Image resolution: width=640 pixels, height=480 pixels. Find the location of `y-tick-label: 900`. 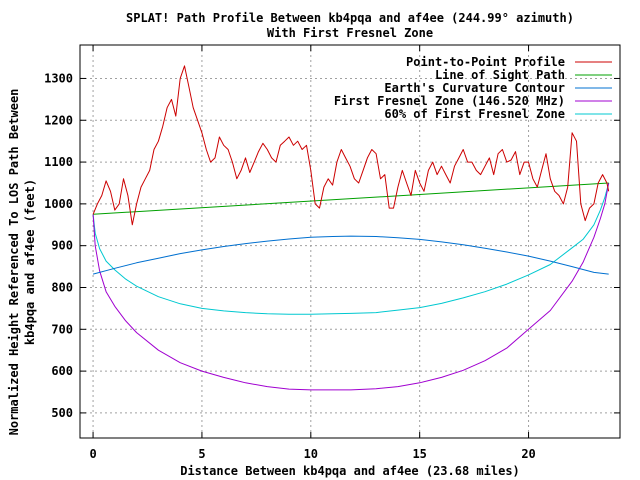

y-tick-label: 900 is located at coordinates (62, 246).